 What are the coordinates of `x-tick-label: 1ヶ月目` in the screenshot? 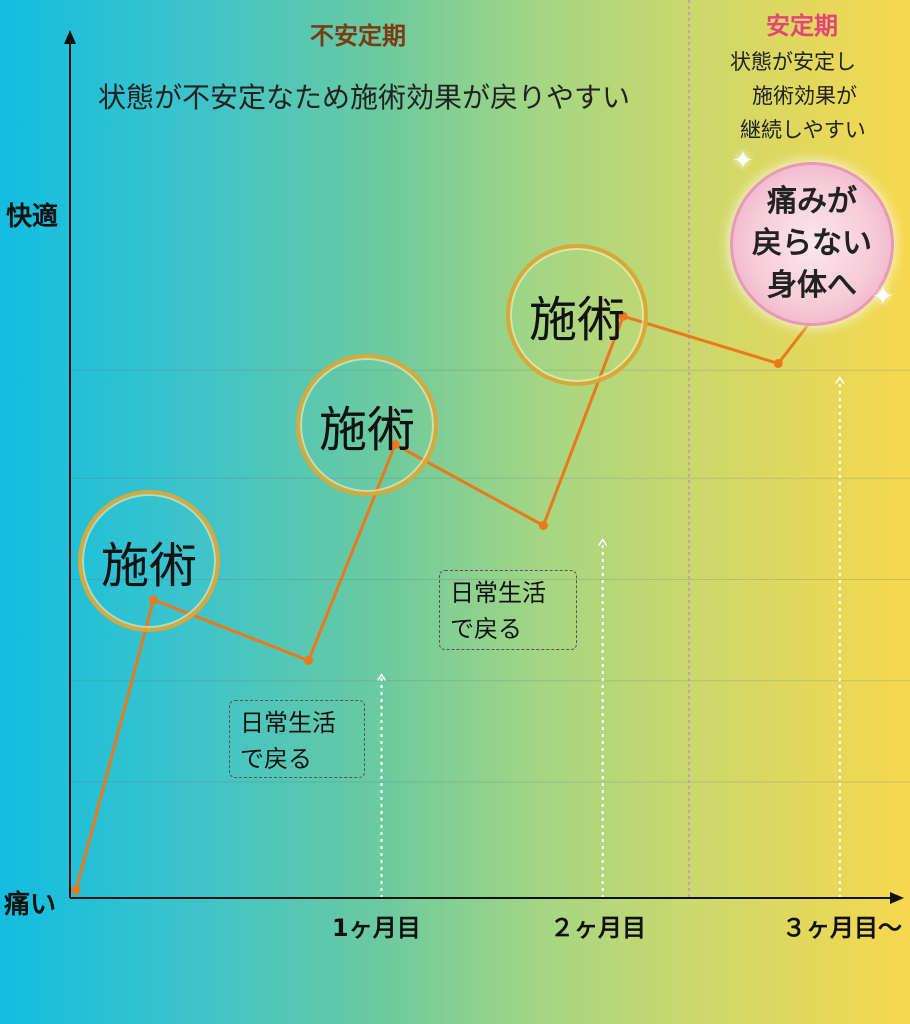 It's located at (376, 928).